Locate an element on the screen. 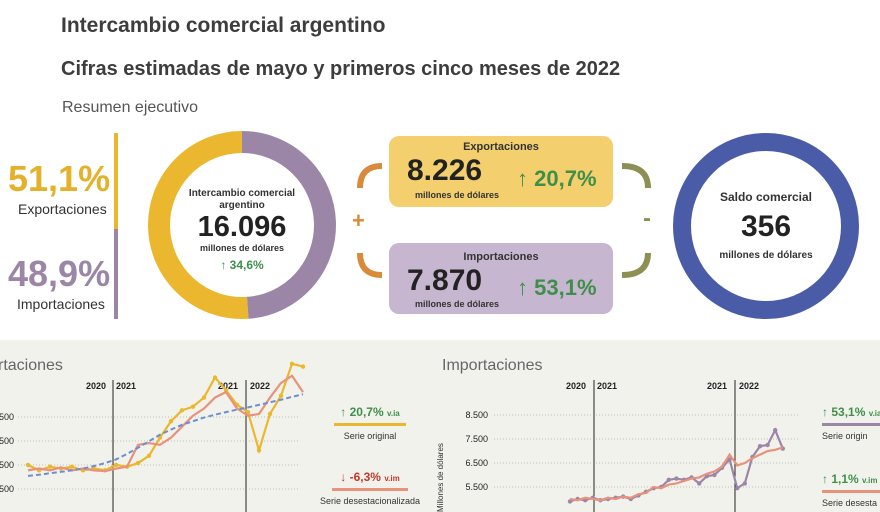 Image resolution: width=880 pixels, height=512 pixels. imports-sa-change: 1,1% is located at coordinates (845, 479).